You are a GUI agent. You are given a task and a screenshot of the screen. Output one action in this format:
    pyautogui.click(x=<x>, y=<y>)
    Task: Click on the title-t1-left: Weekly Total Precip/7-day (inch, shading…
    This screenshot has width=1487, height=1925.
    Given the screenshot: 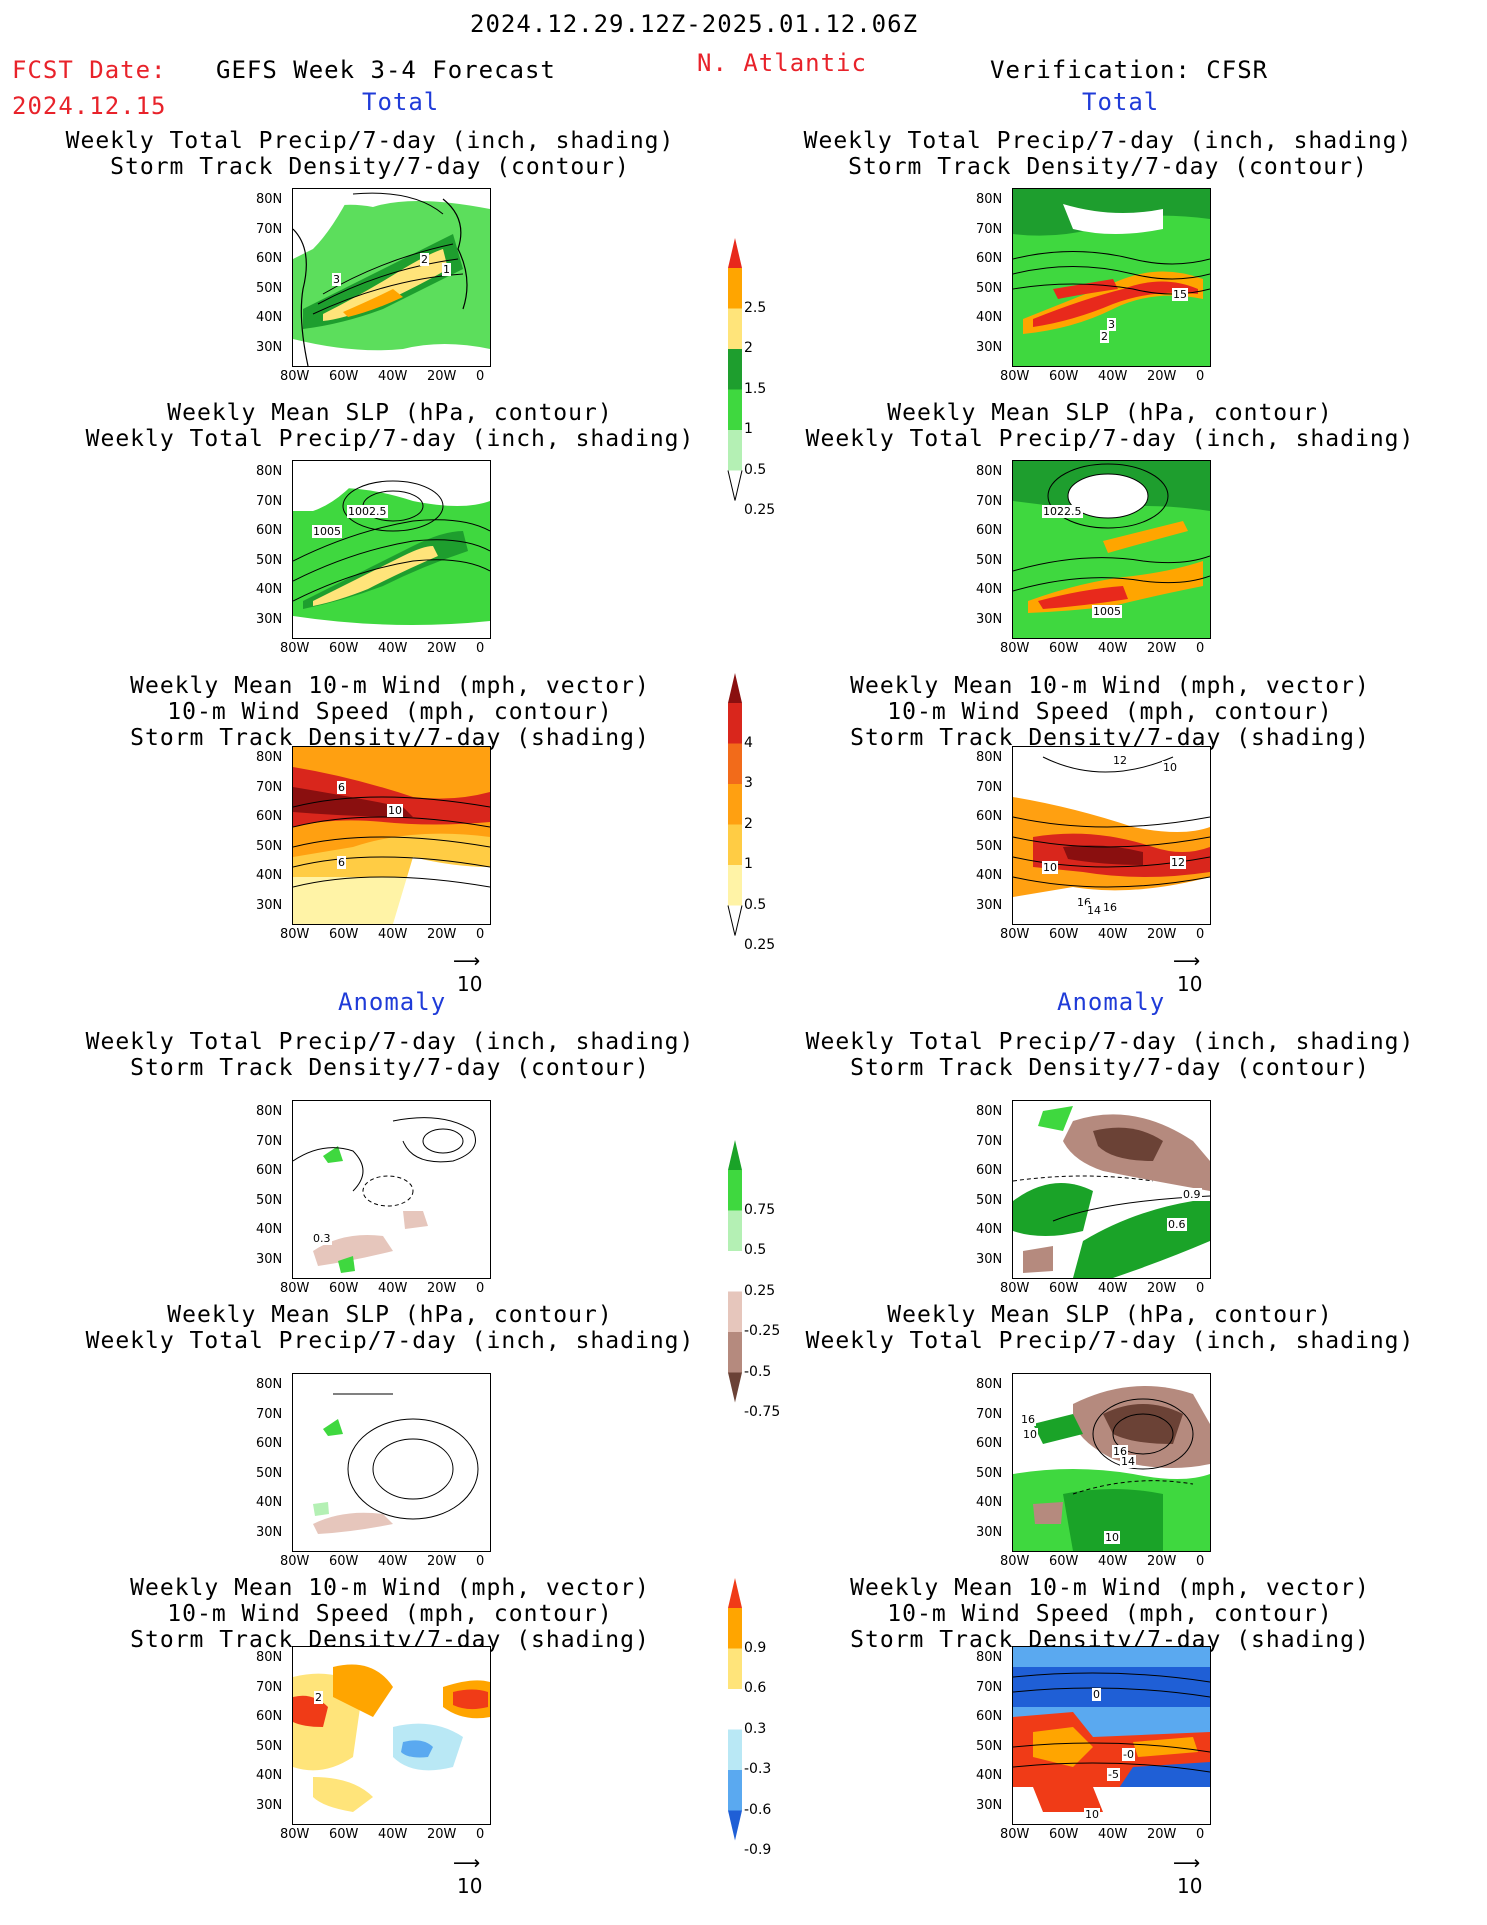 What is the action you would take?
    pyautogui.click(x=370, y=154)
    